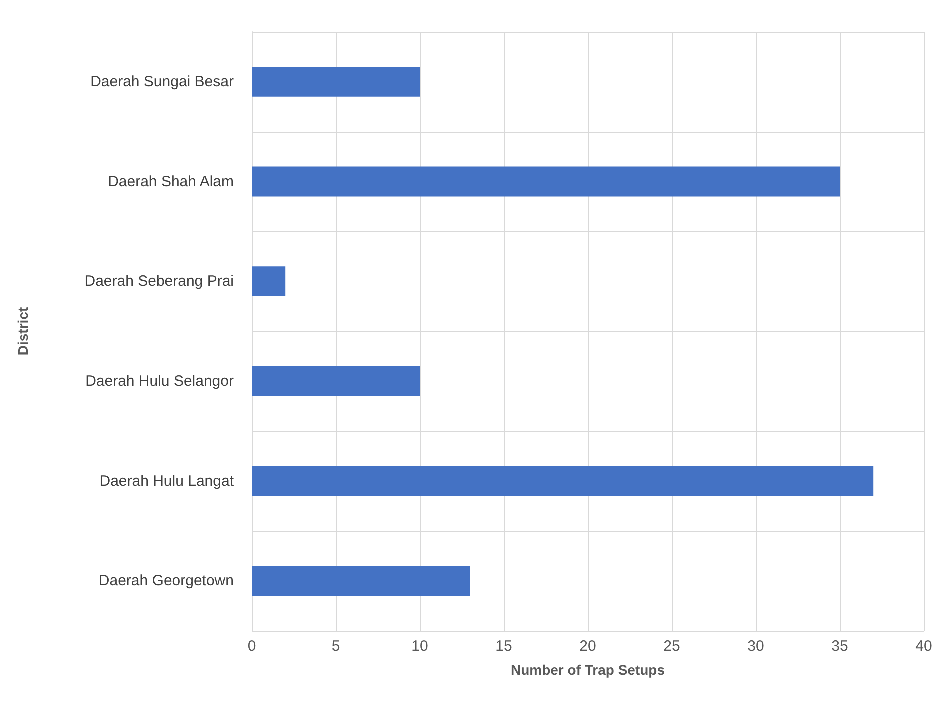 This screenshot has height=711, width=952. Describe the element at coordinates (672, 646) in the screenshot. I see `x-tick-label: 25` at that location.